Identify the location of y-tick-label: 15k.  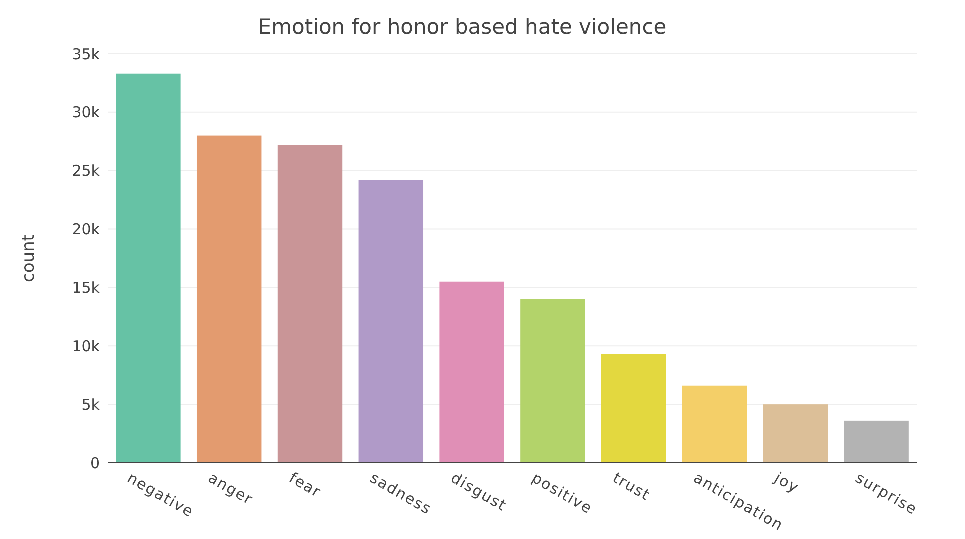
(86, 287).